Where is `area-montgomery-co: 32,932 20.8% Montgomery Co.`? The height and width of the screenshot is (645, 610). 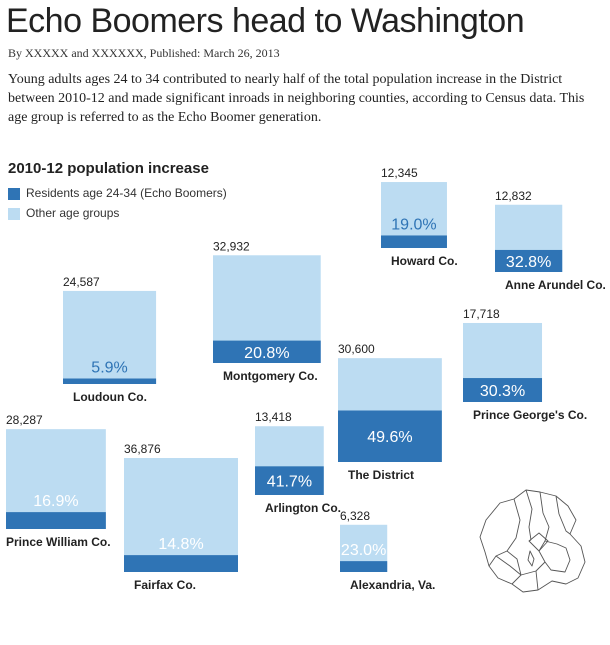 area-montgomery-co: 32,932 20.8% Montgomery Co. is located at coordinates (267, 311).